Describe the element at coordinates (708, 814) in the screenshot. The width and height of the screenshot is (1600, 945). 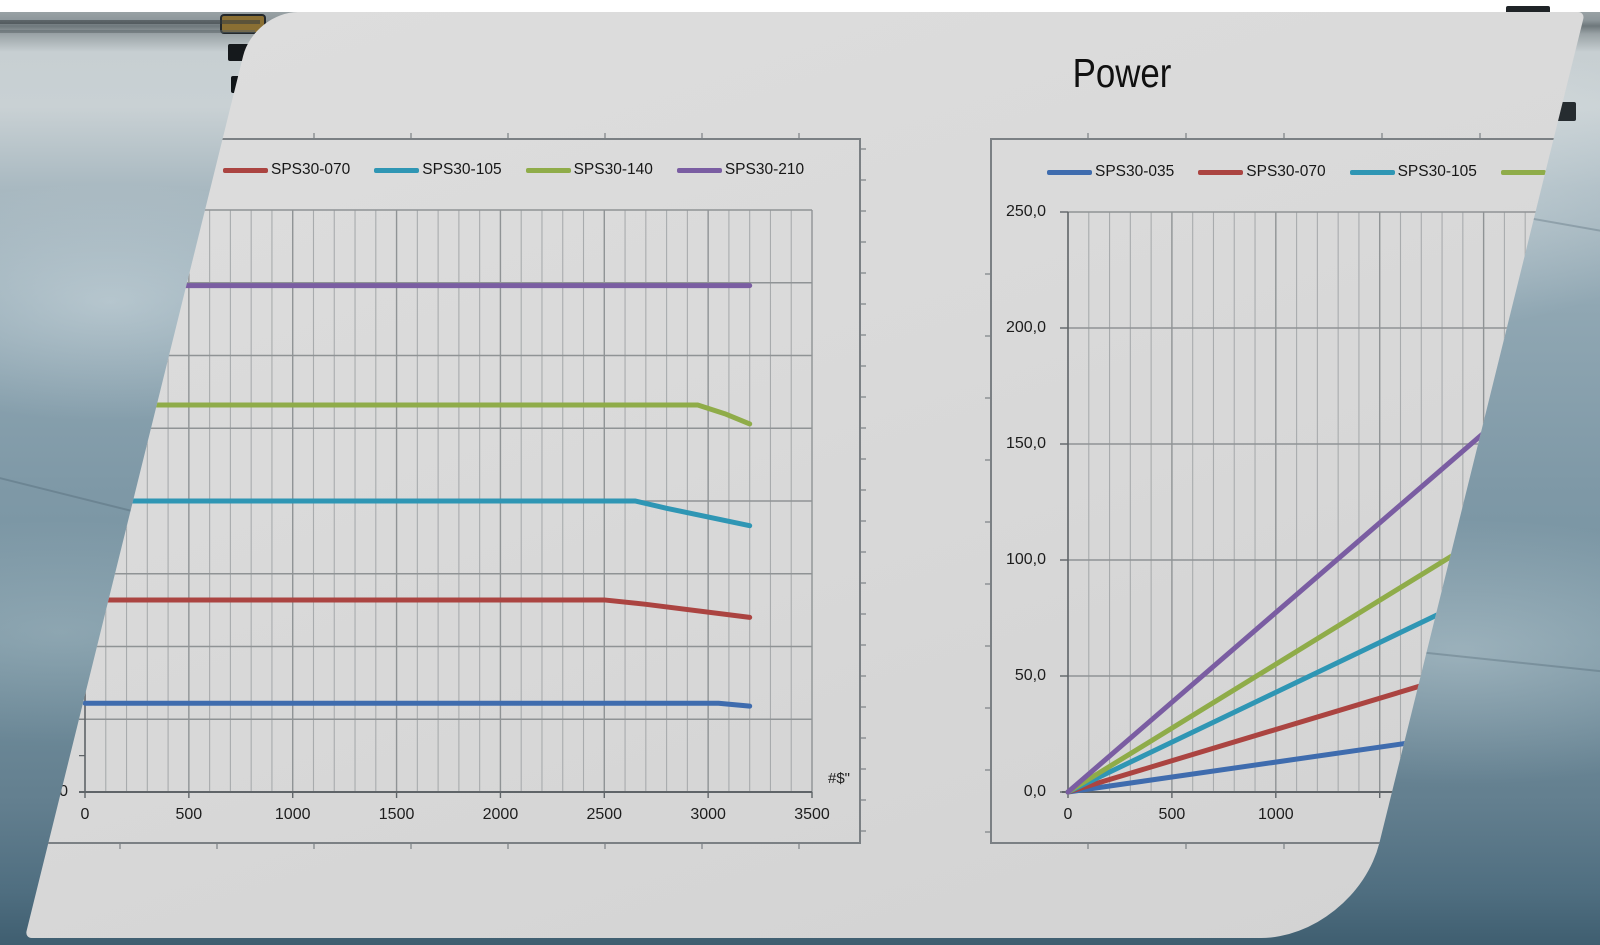
I see `x-tick-label: 3000` at that location.